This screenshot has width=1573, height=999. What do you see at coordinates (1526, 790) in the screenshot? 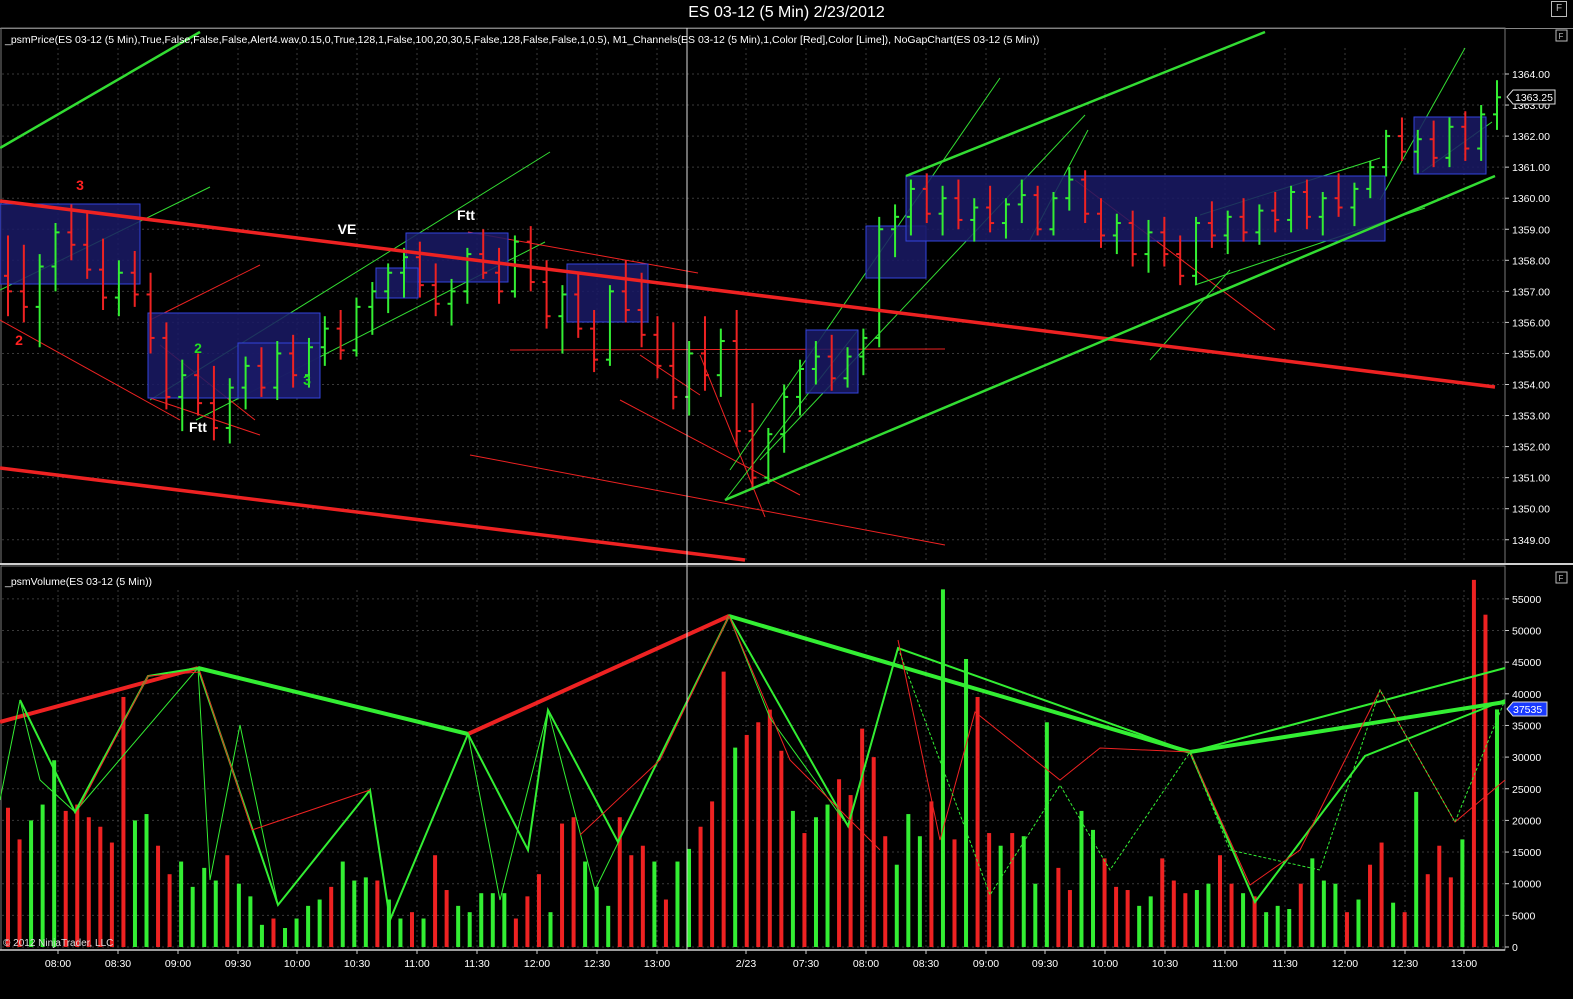
I see `volume-axis-label: 25000` at bounding box center [1526, 790].